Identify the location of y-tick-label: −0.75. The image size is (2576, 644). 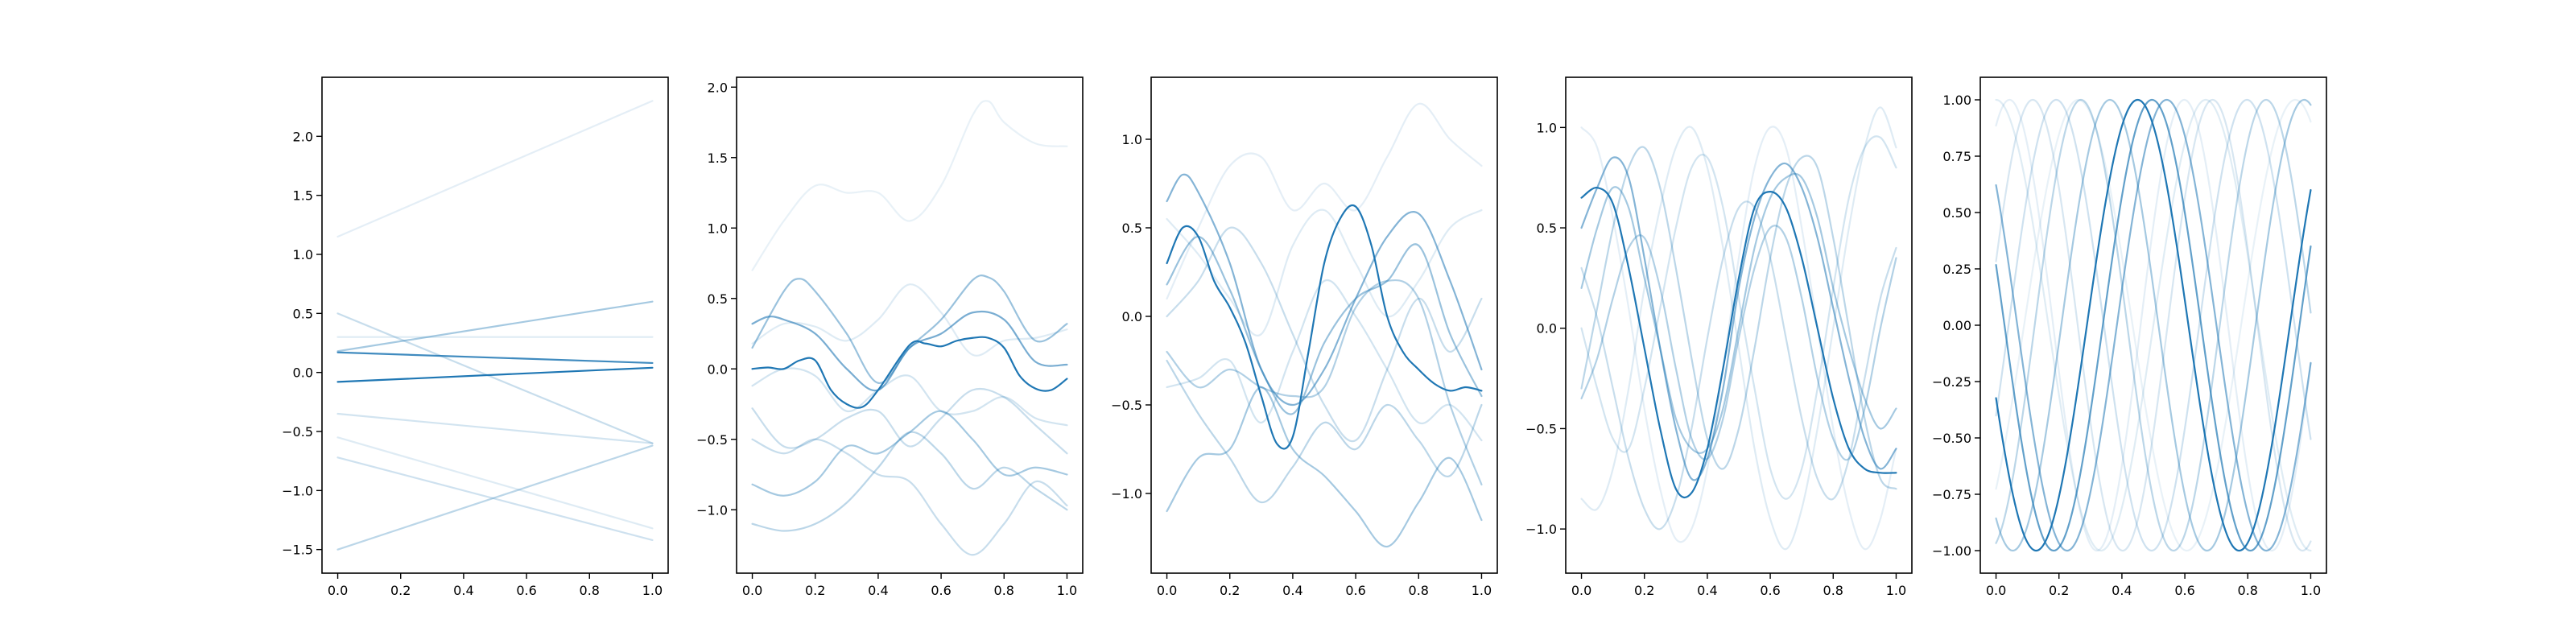
(1951, 494).